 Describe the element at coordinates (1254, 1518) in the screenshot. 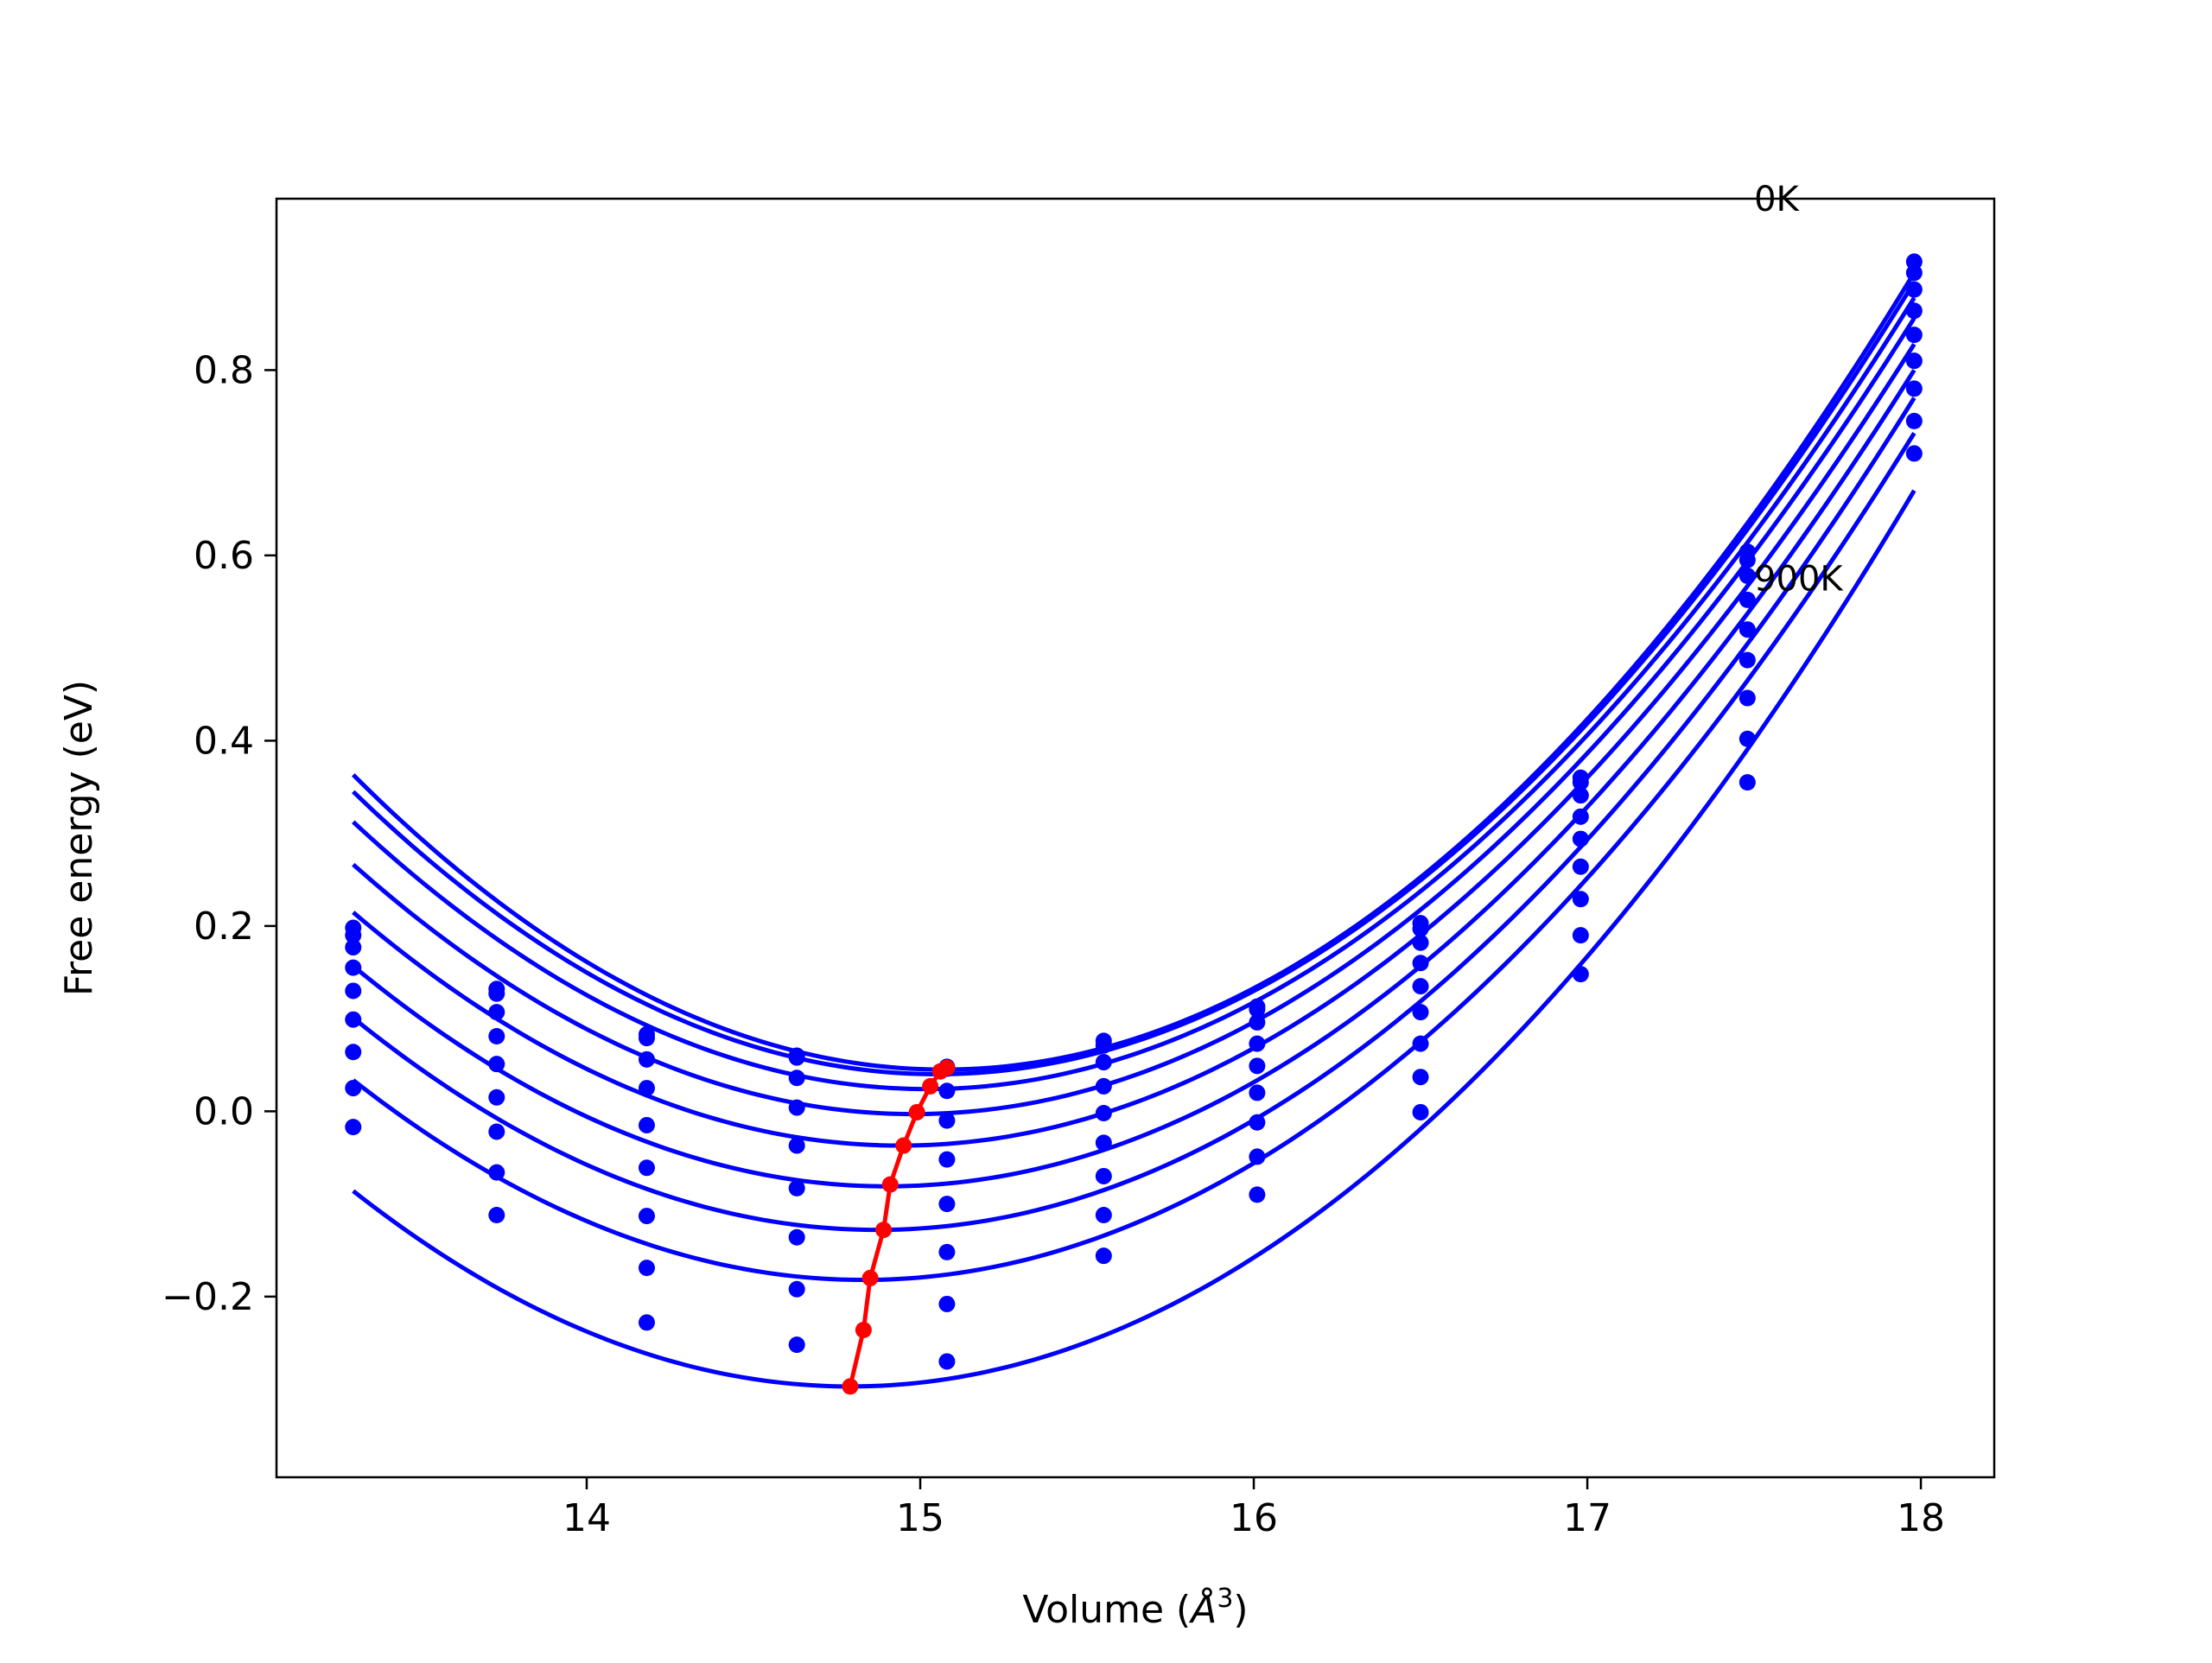

I see `x-tick-label-2: 16` at that location.